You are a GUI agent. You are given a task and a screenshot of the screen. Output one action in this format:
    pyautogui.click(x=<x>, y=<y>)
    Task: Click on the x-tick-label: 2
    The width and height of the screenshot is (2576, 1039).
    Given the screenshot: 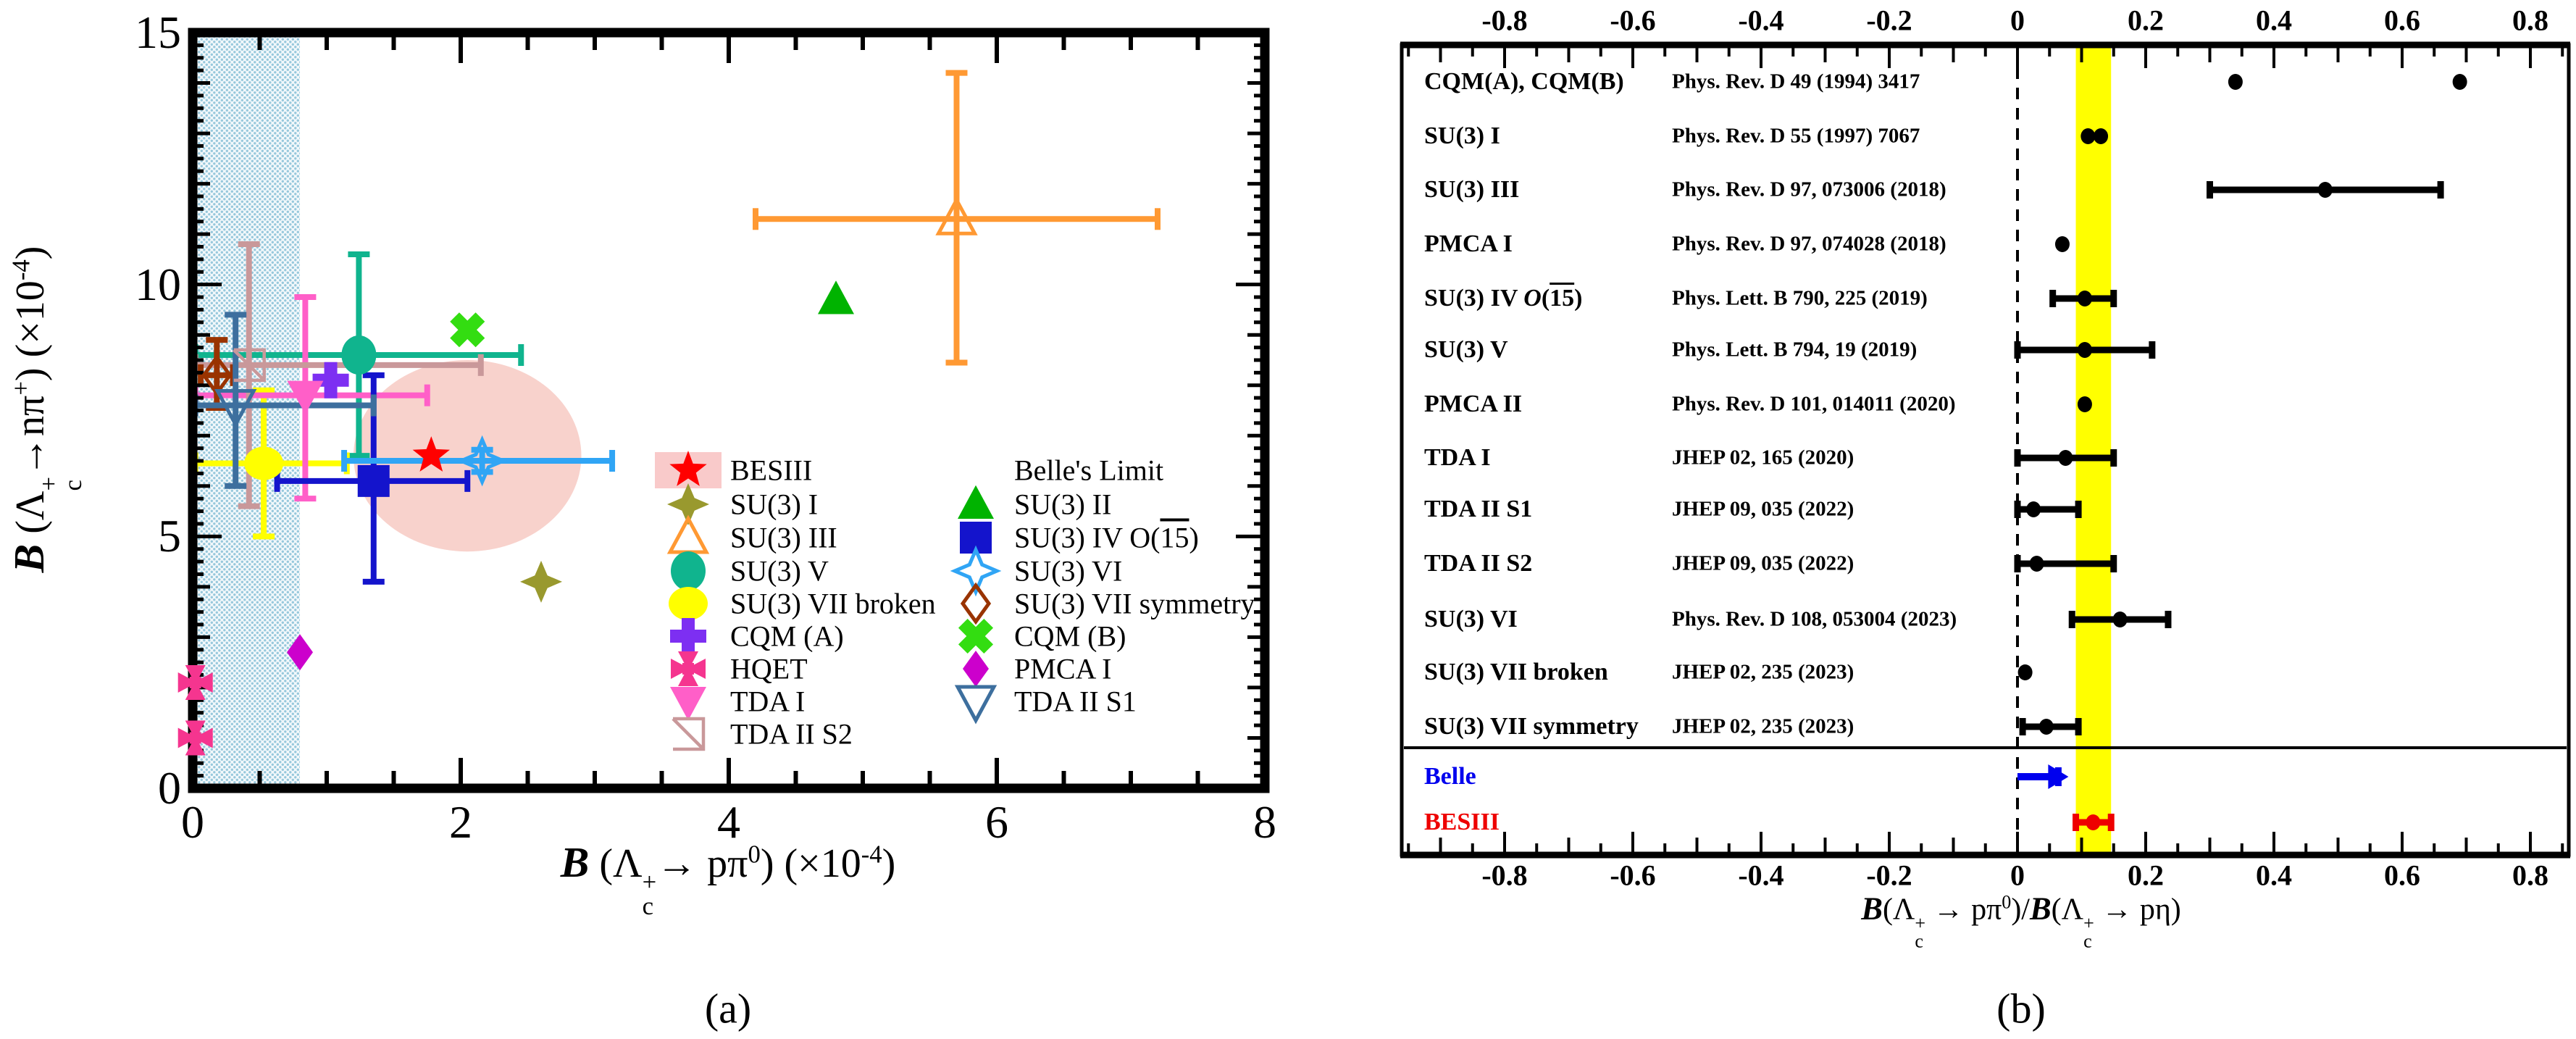 What is the action you would take?
    pyautogui.click(x=460, y=822)
    